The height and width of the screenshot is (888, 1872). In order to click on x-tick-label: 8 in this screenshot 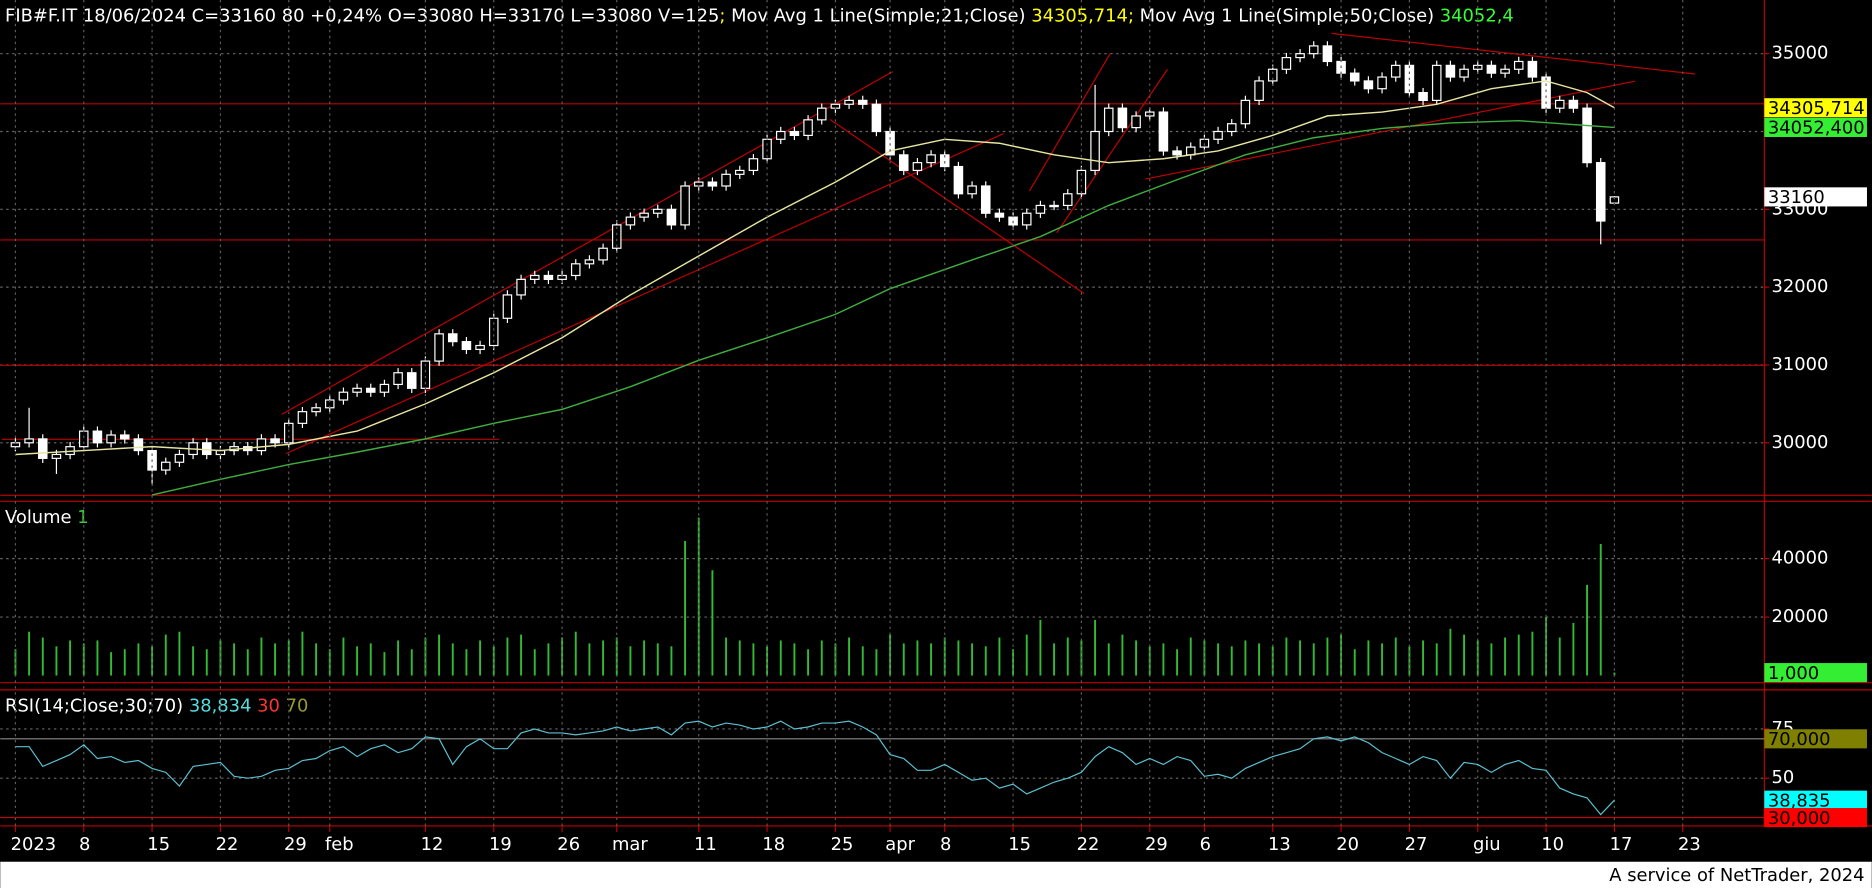, I will do `click(84, 844)`.